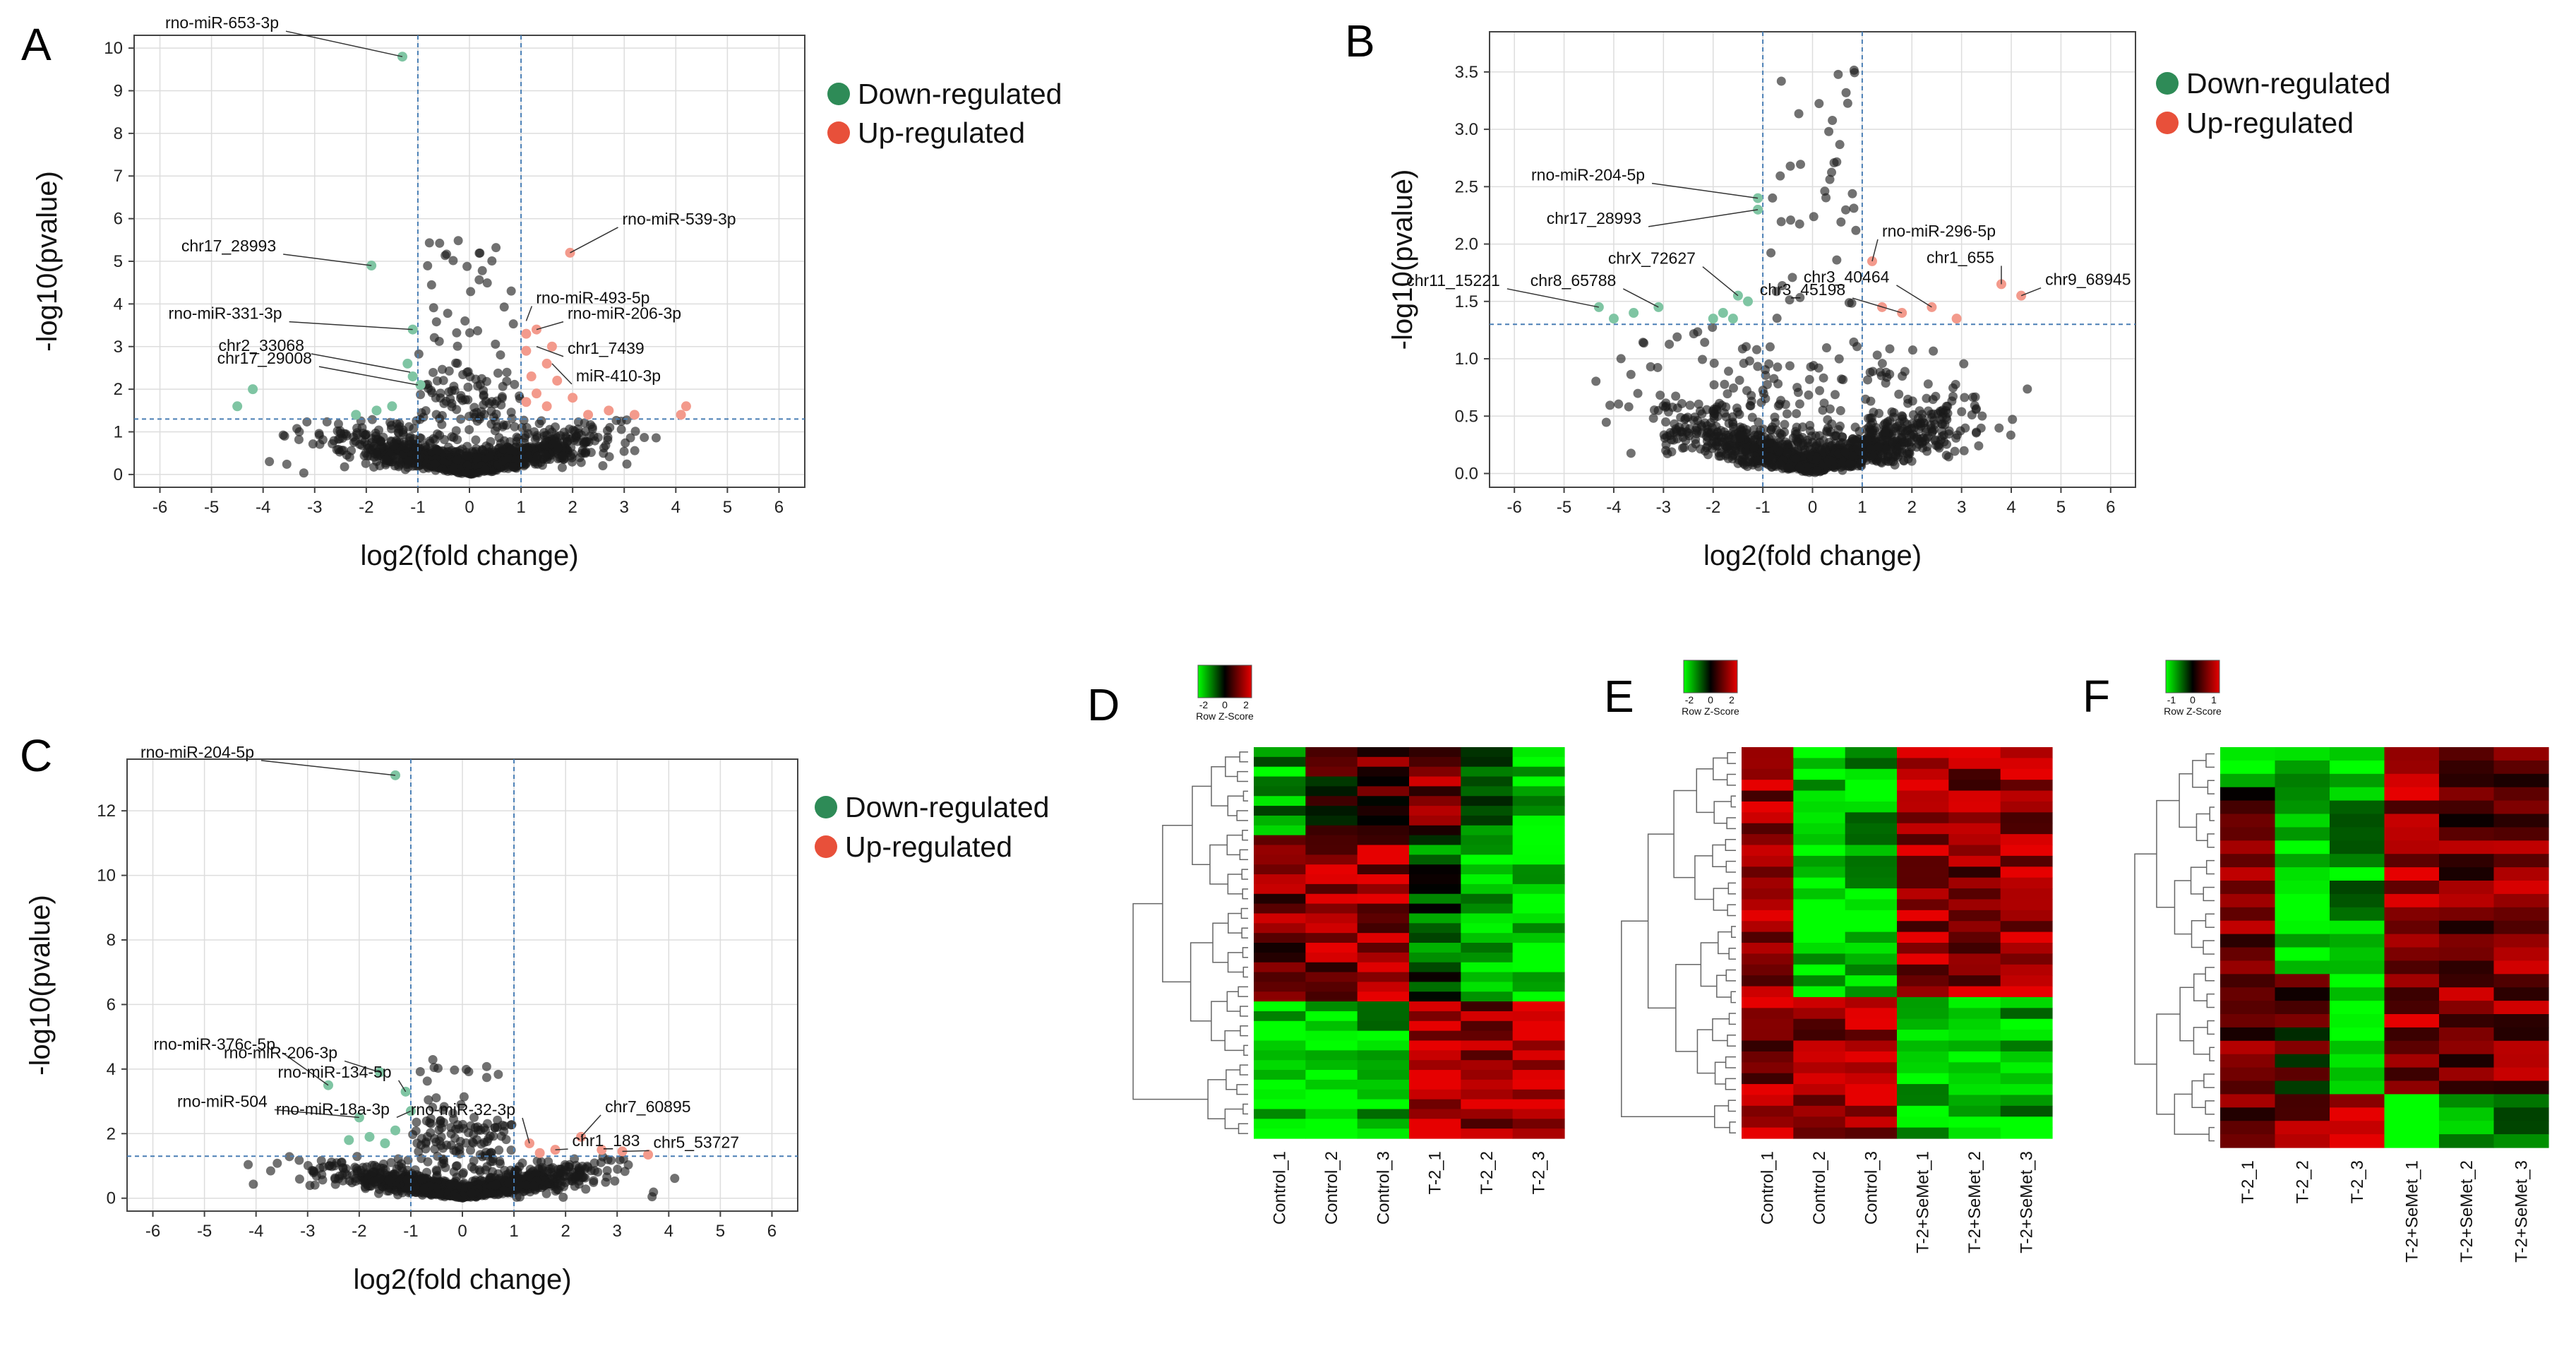 The width and height of the screenshot is (2576, 1346). What do you see at coordinates (118, 90) in the screenshot?
I see `y-tick-label: 9` at bounding box center [118, 90].